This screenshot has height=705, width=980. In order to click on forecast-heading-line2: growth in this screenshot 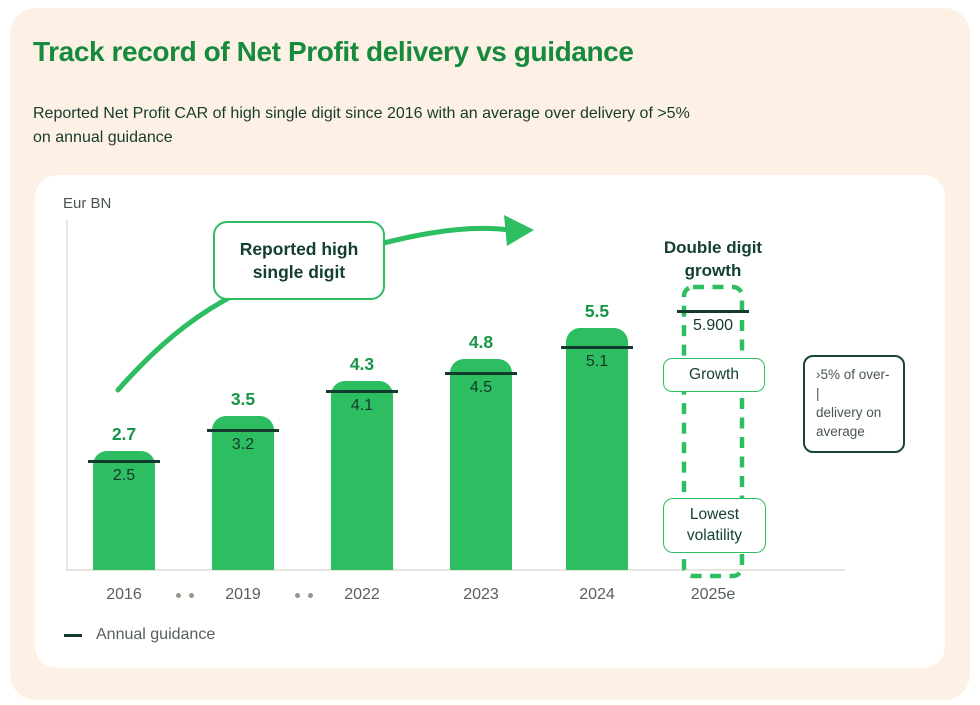, I will do `click(713, 270)`.